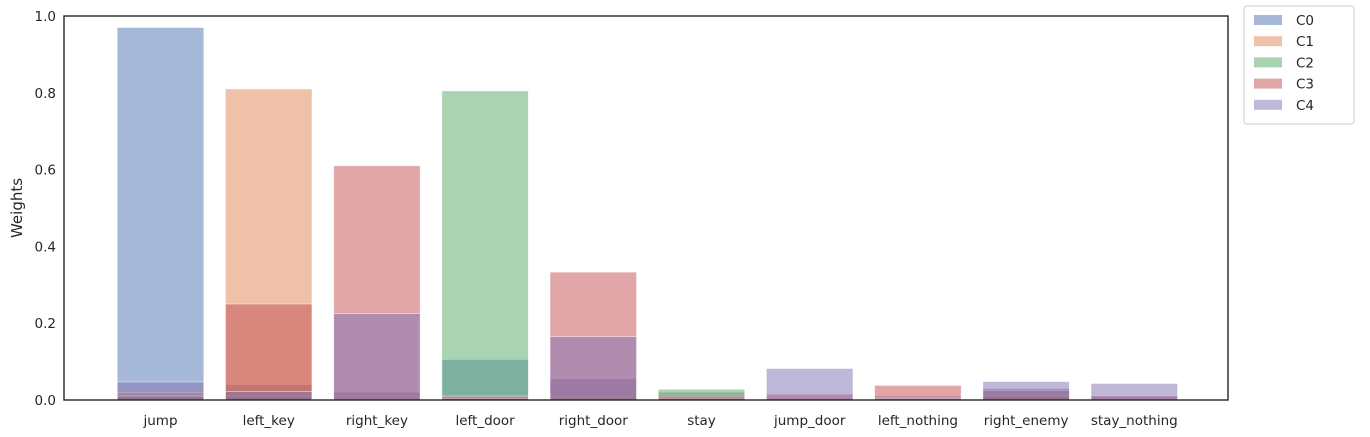 This screenshot has height=437, width=1370. What do you see at coordinates (1134, 392) in the screenshot?
I see `bar-c4-stay-nothing` at bounding box center [1134, 392].